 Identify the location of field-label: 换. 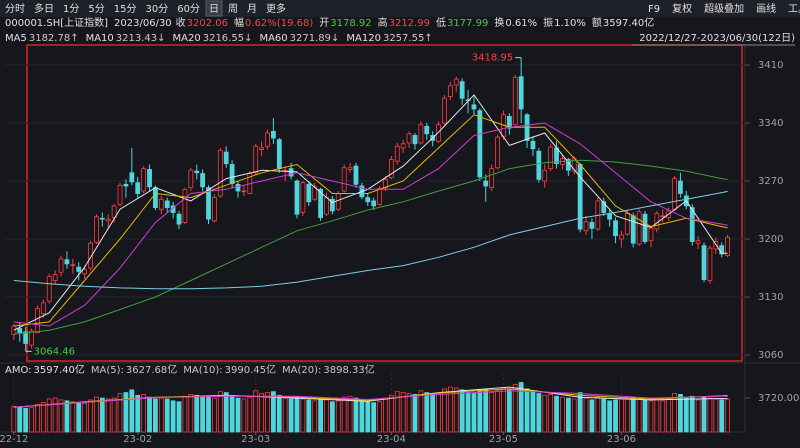
(499, 22).